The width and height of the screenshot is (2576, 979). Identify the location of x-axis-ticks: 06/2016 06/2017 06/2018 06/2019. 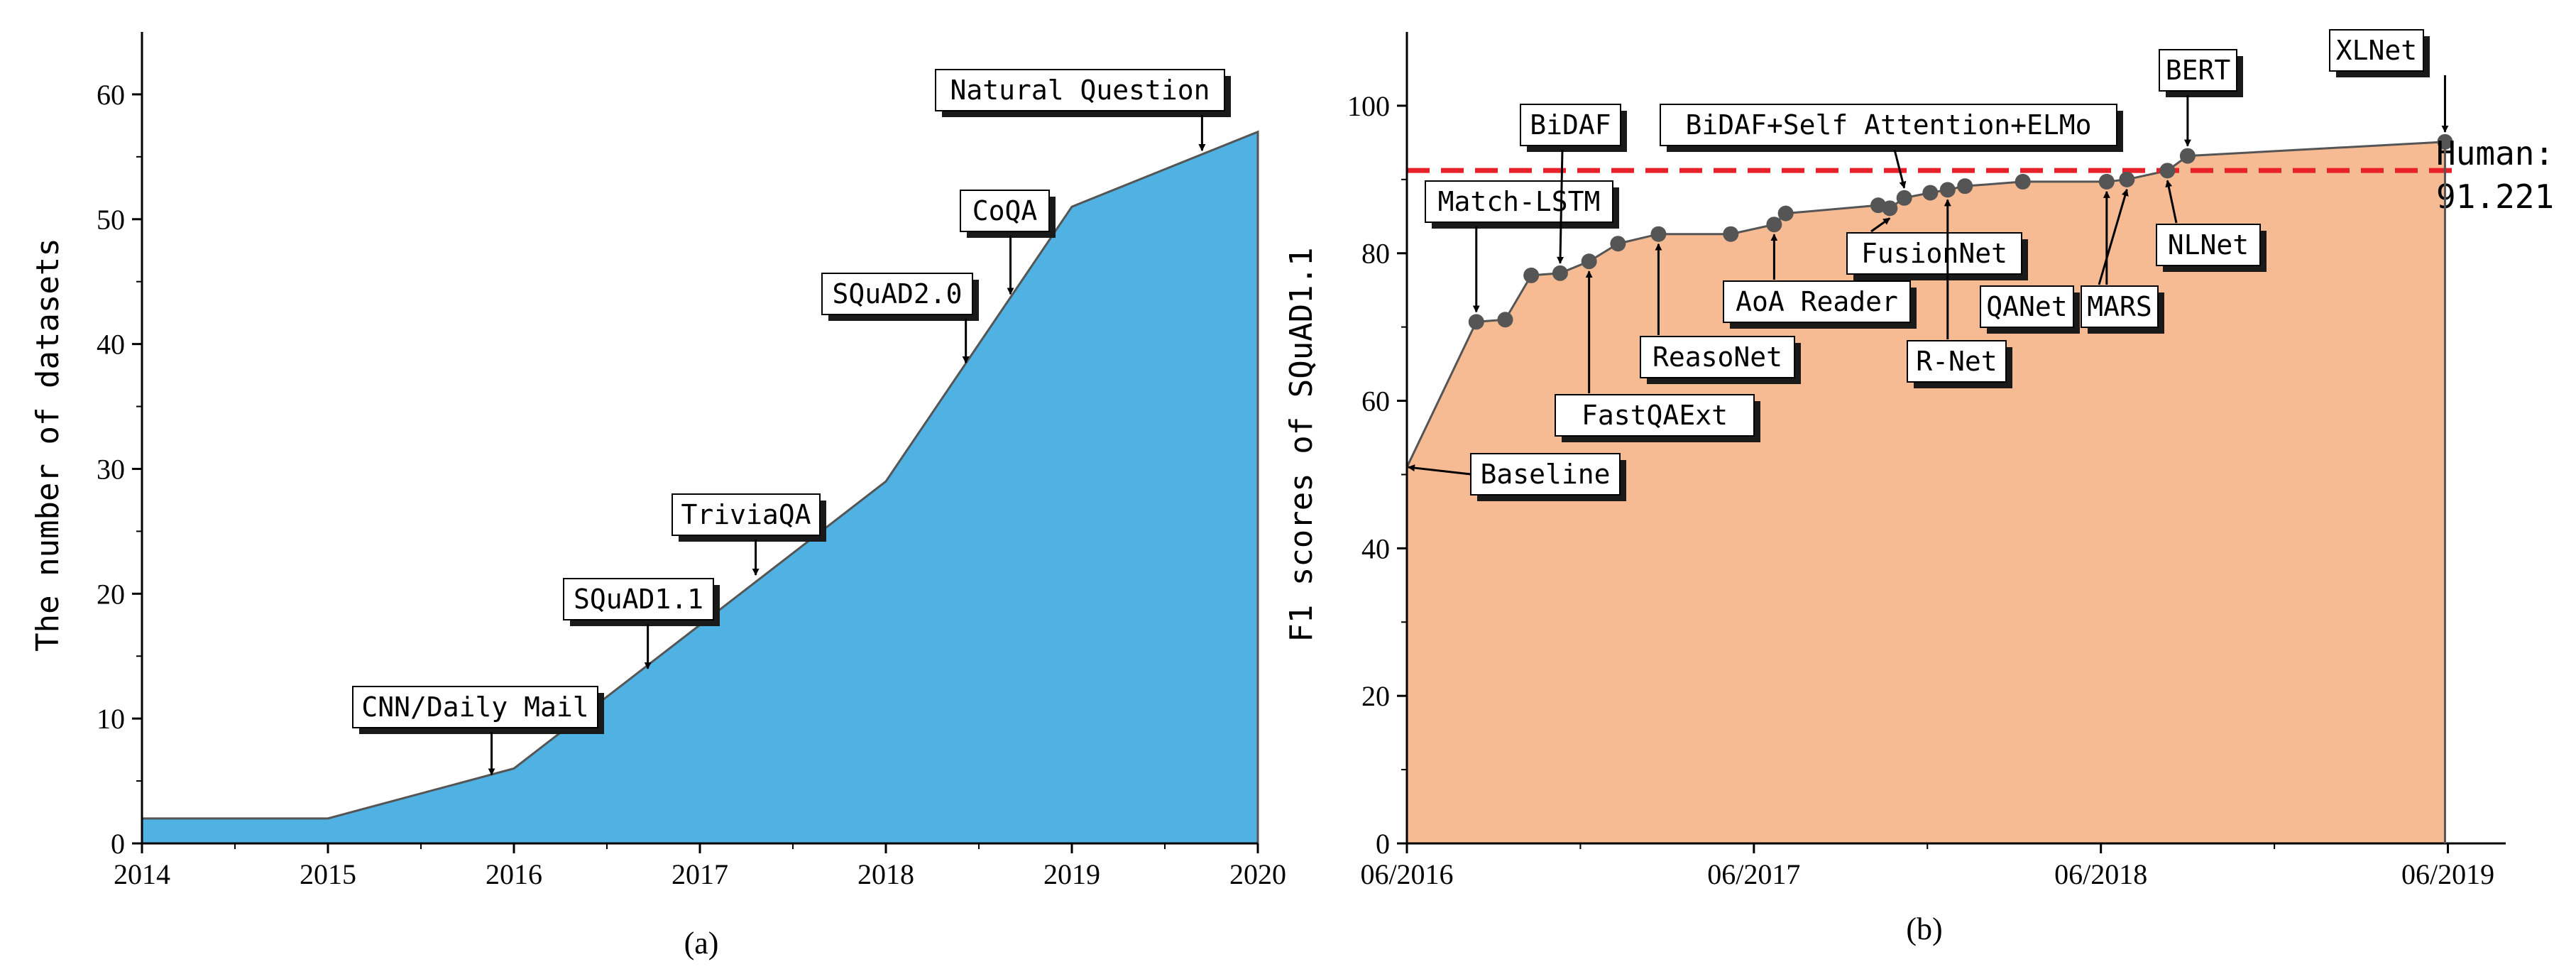
(1927, 866).